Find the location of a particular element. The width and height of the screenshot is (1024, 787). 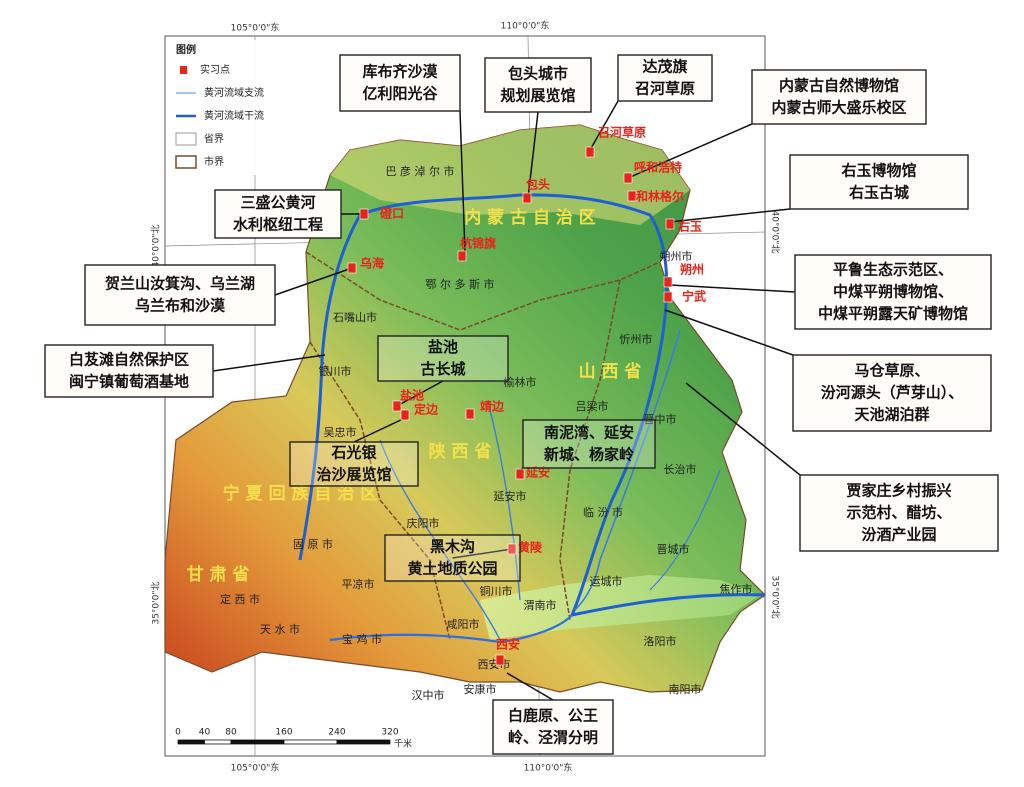

region-label: 甘 肃 省 is located at coordinates (218, 574).